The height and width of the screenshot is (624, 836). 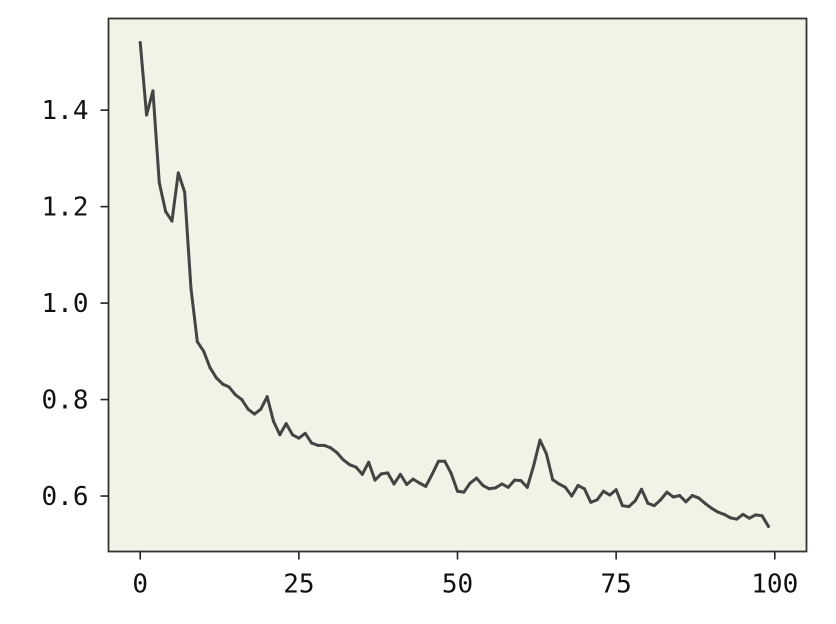 What do you see at coordinates (65, 497) in the screenshot?
I see `y-tick-label: 0.6` at bounding box center [65, 497].